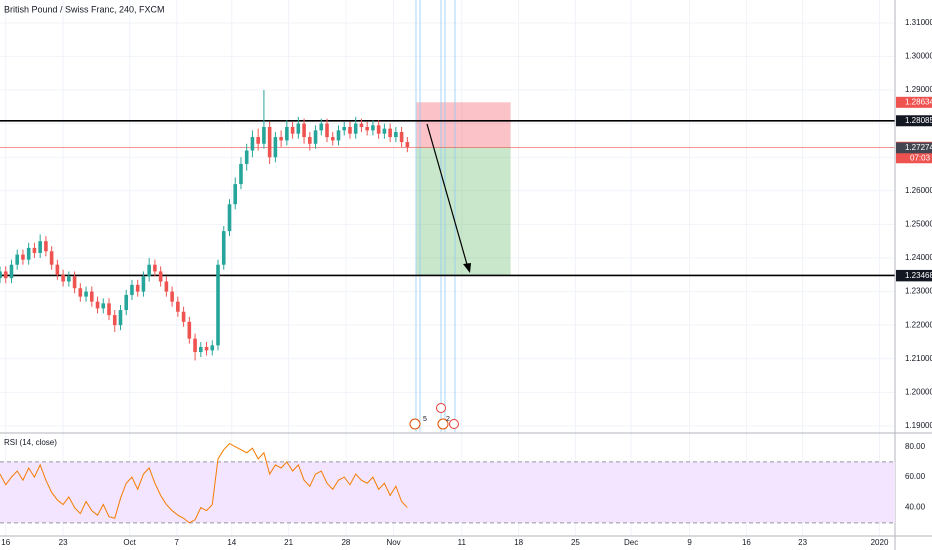 The height and width of the screenshot is (550, 932). What do you see at coordinates (918, 120) in the screenshot?
I see `price-label: 1.28085` at bounding box center [918, 120].